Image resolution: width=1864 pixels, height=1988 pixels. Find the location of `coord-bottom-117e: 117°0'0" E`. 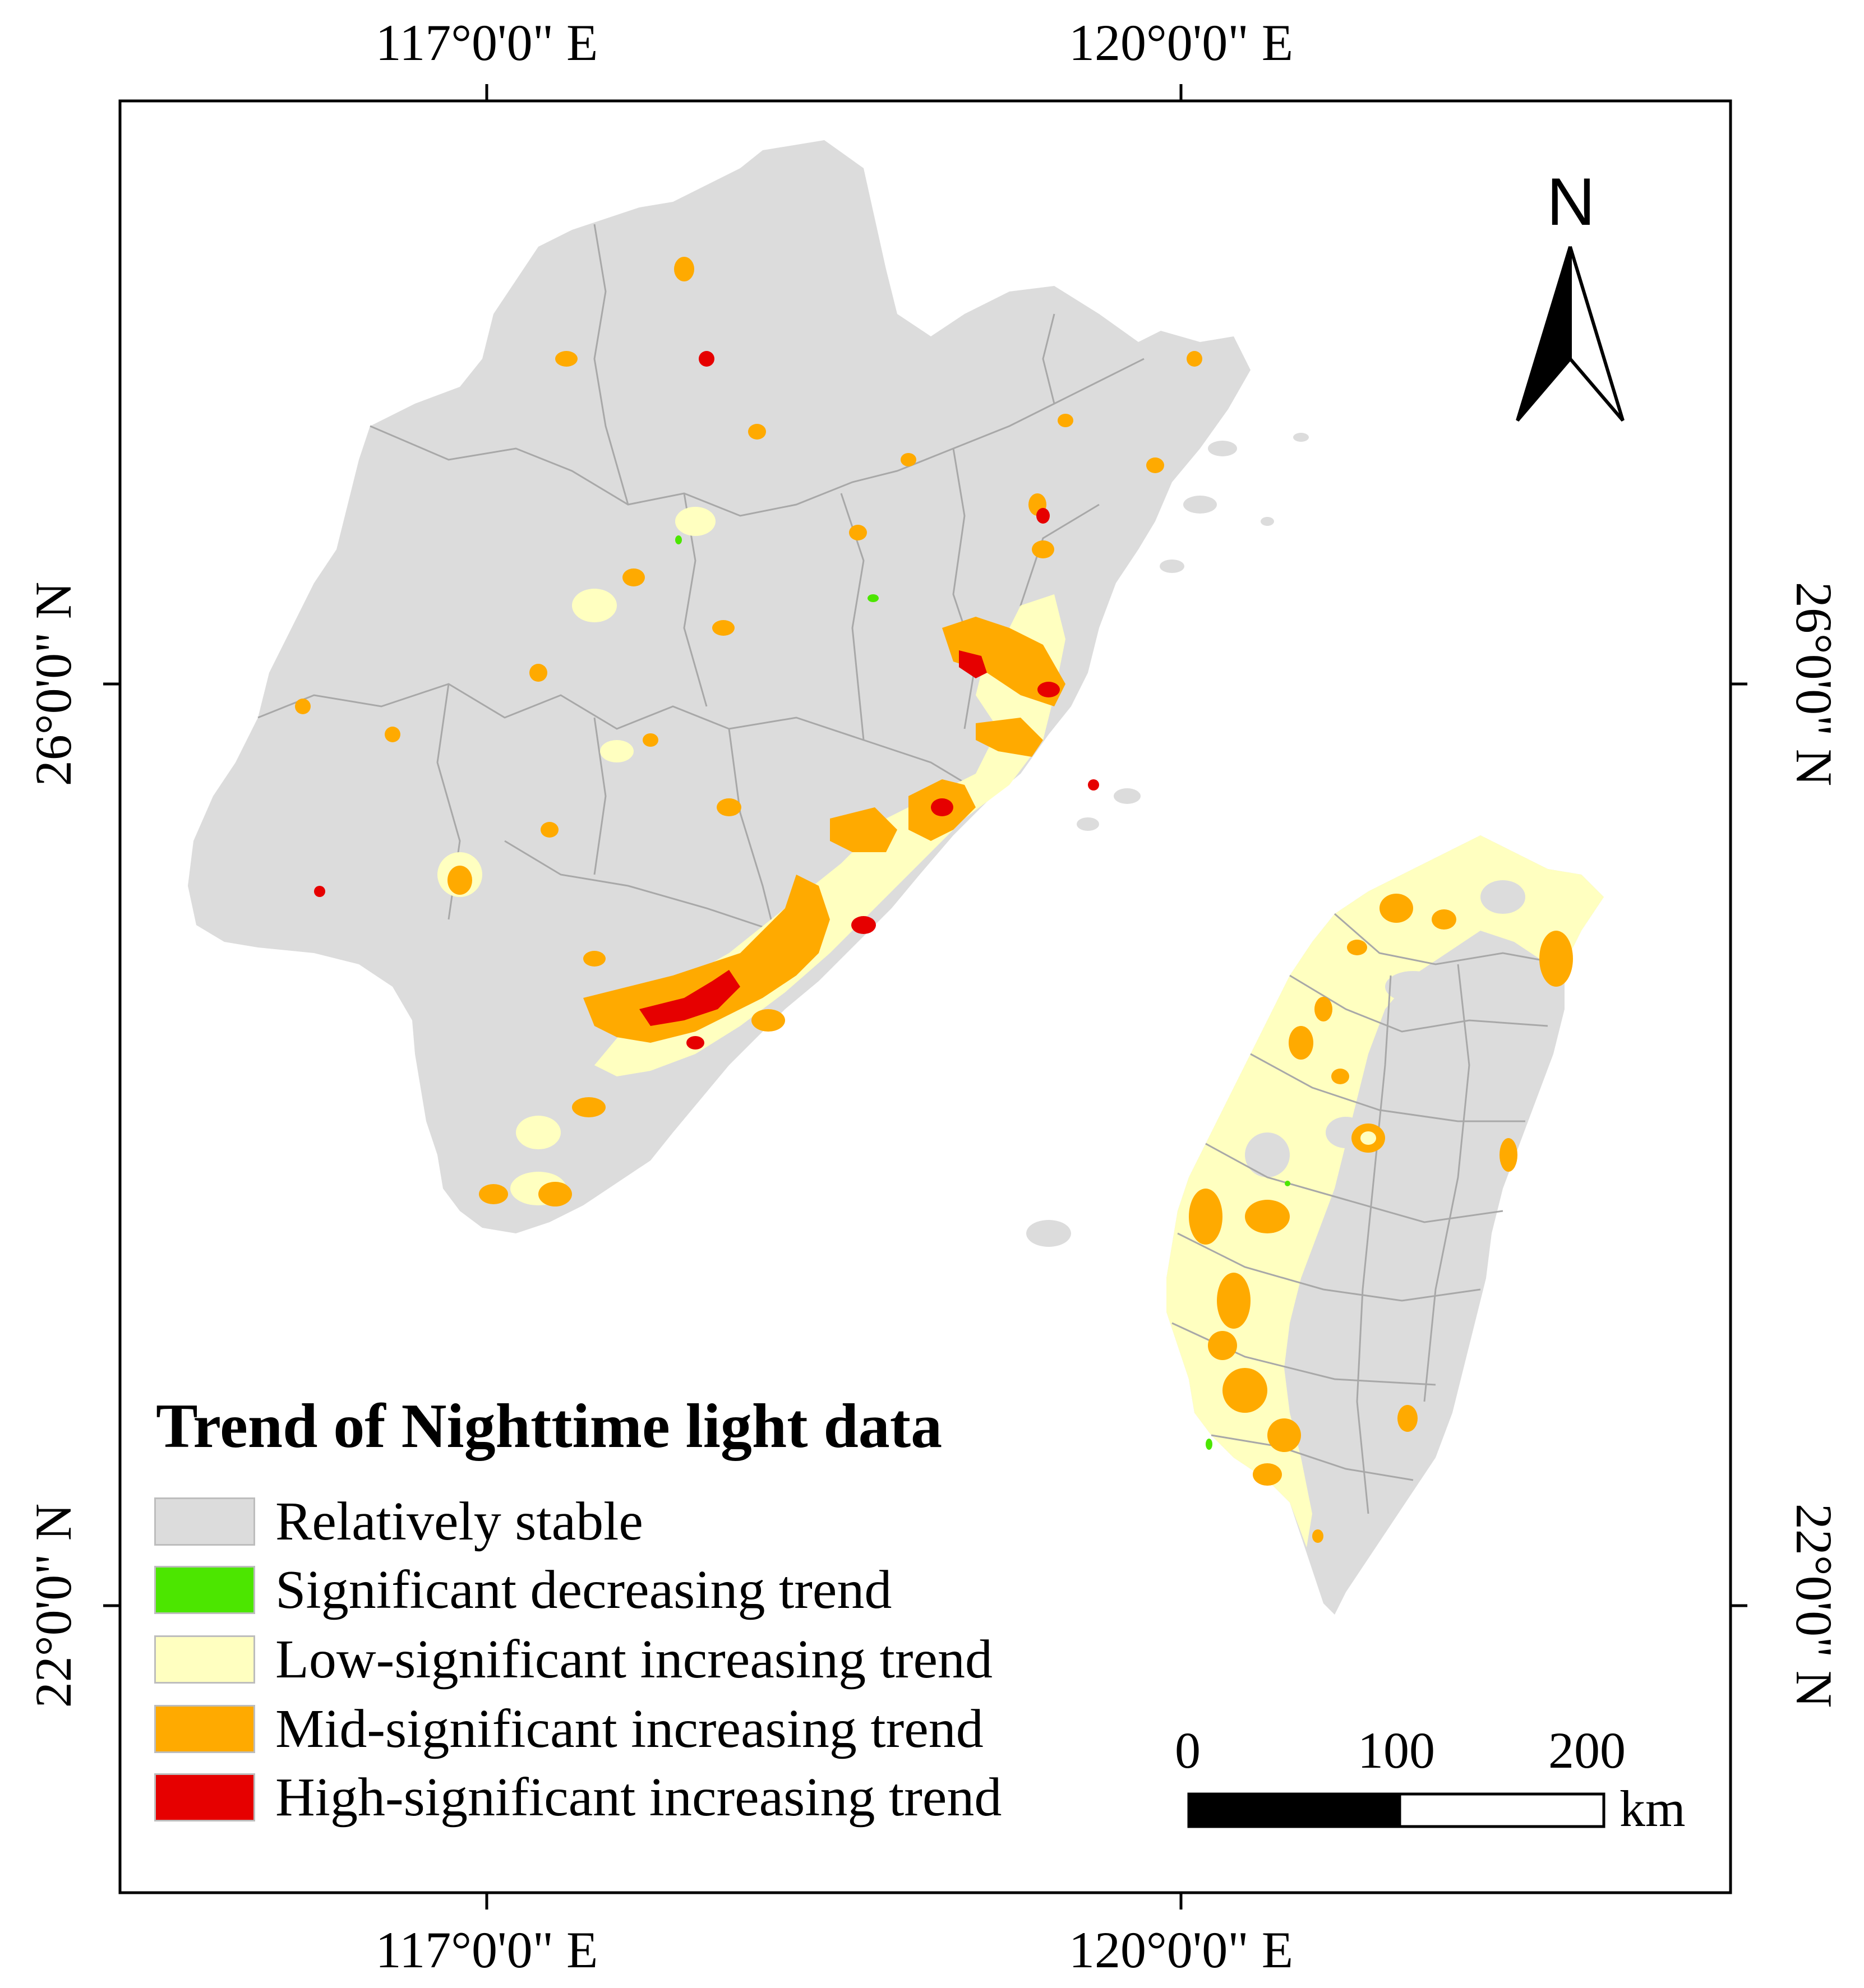

coord-bottom-117e: 117°0'0" E is located at coordinates (486, 1950).